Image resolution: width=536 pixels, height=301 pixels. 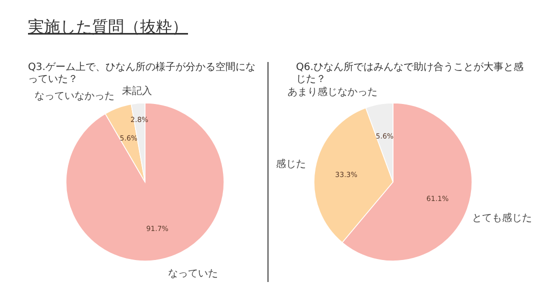 I want to click on slice-label: なっていなかった, so click(x=74, y=96).